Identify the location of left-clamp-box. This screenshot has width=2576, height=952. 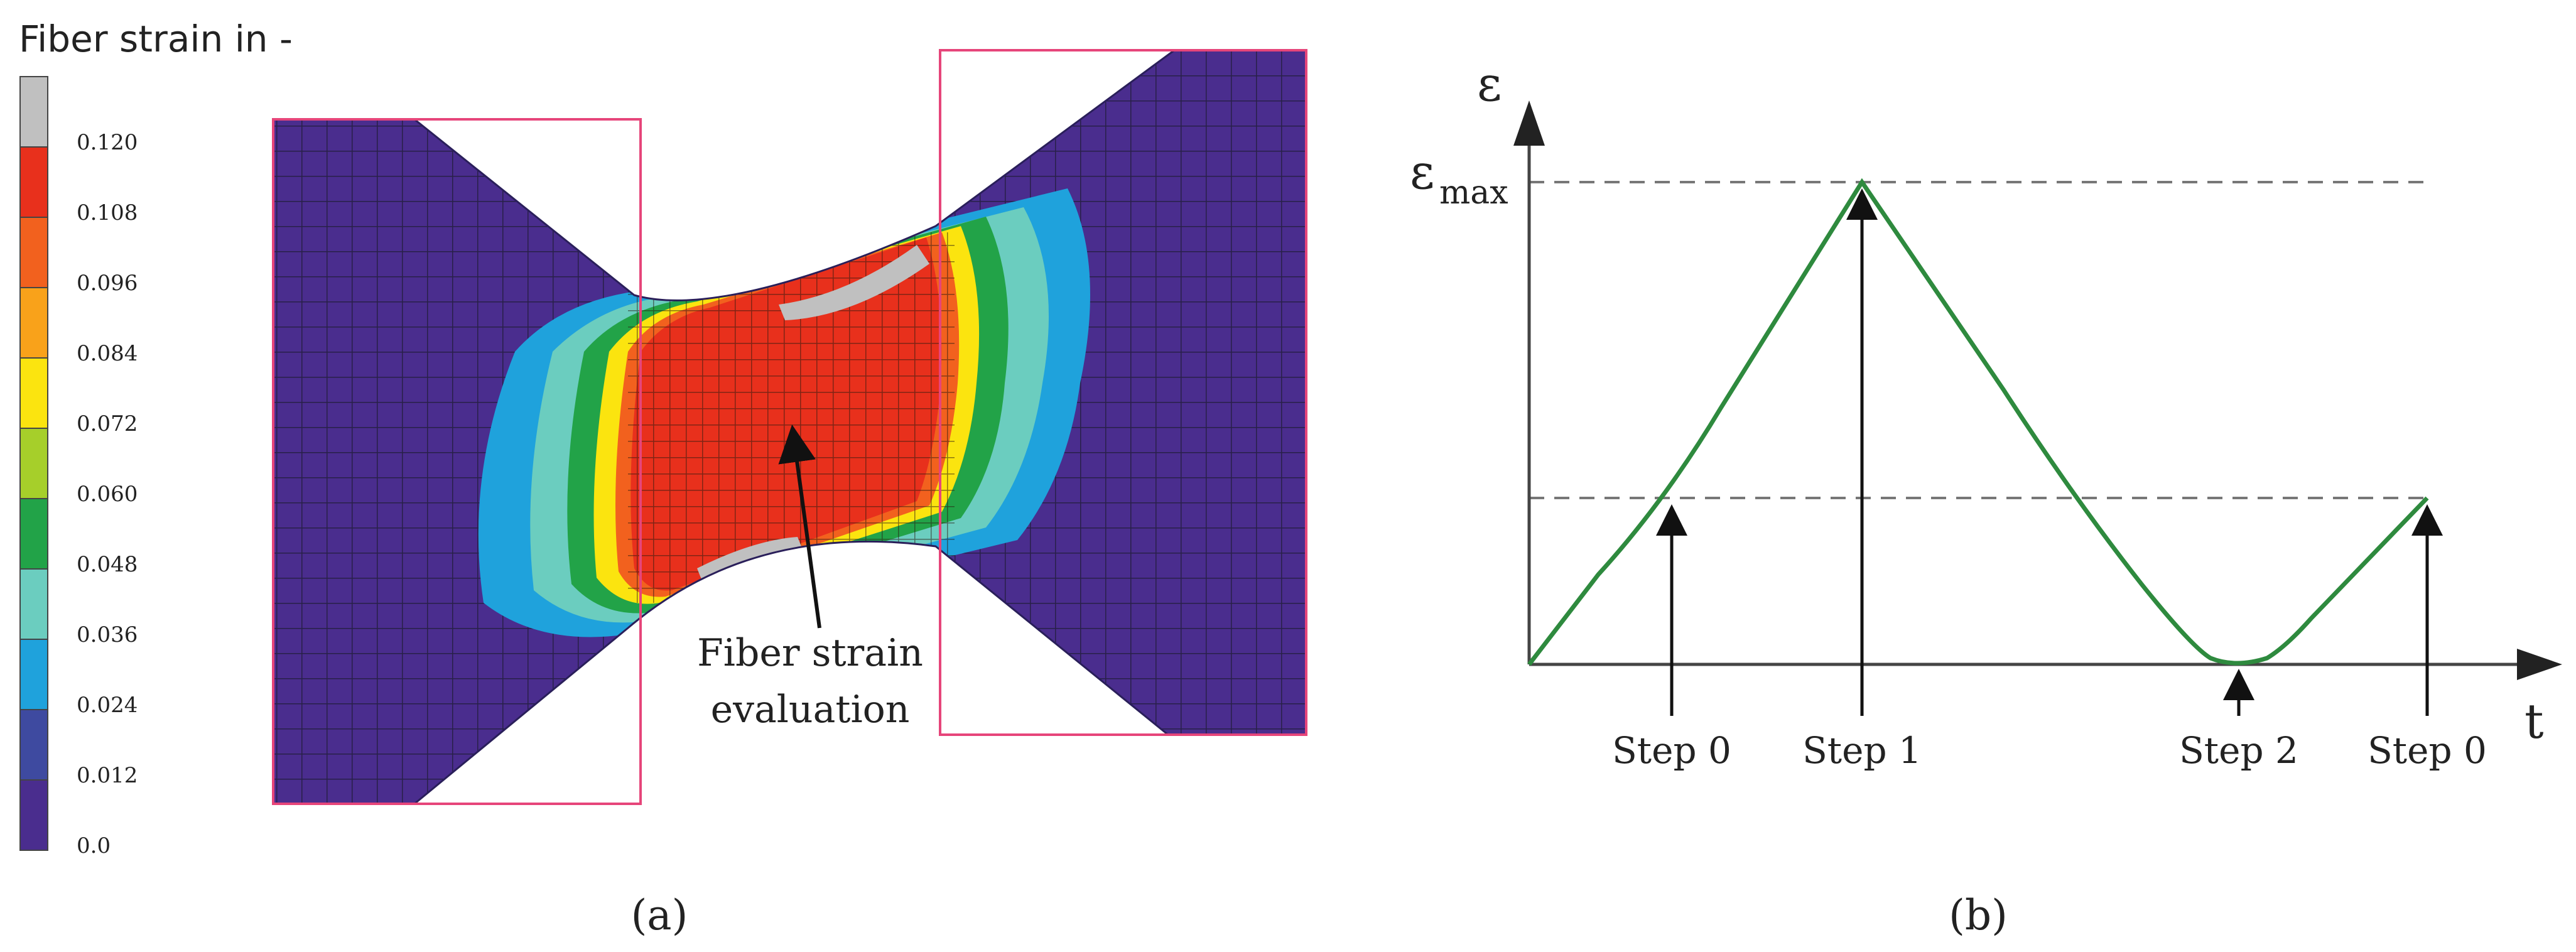
(457, 461).